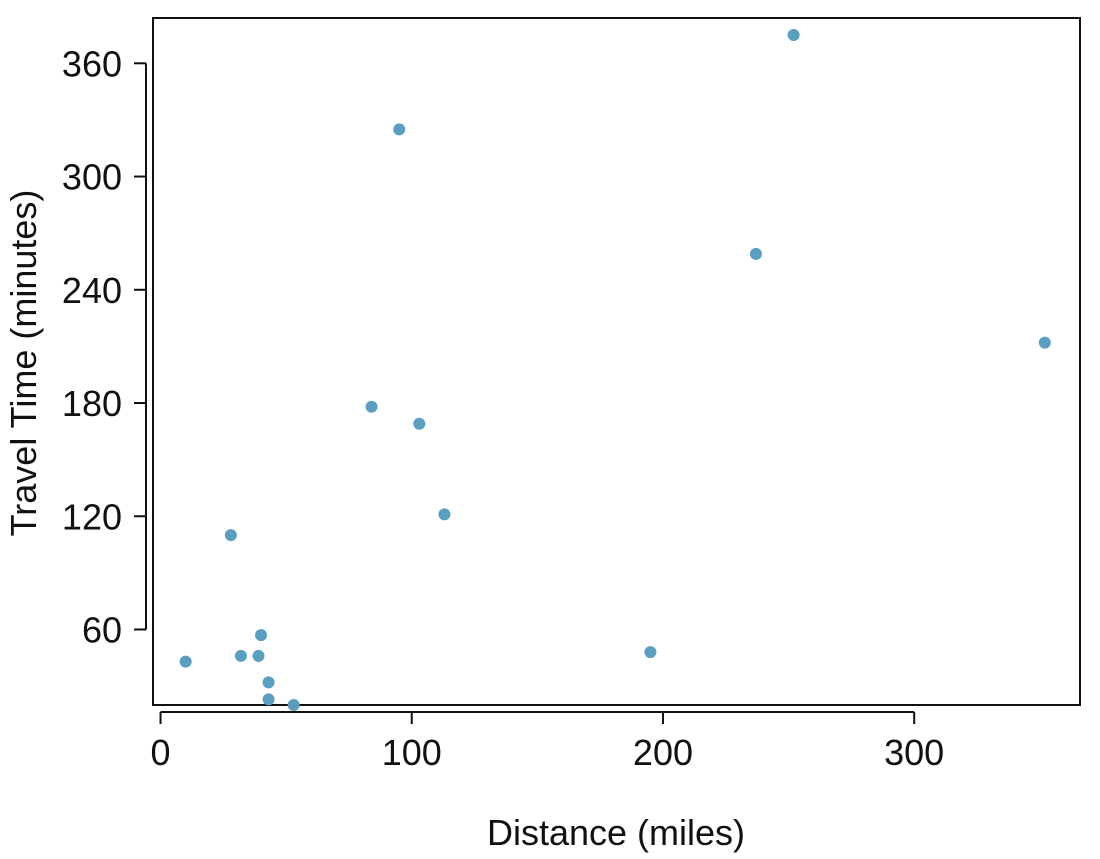  I want to click on y-tick-label: 360, so click(92, 63).